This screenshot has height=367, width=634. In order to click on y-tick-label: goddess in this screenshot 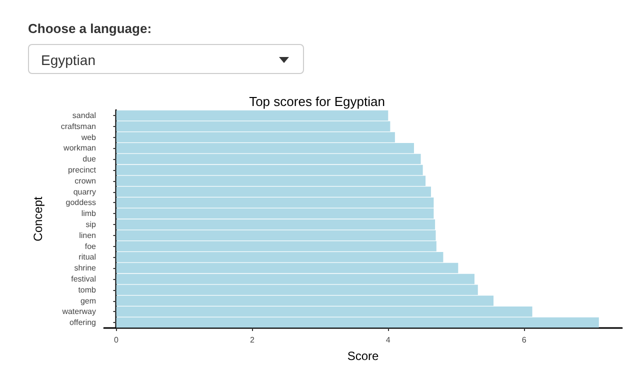, I will do `click(81, 203)`.